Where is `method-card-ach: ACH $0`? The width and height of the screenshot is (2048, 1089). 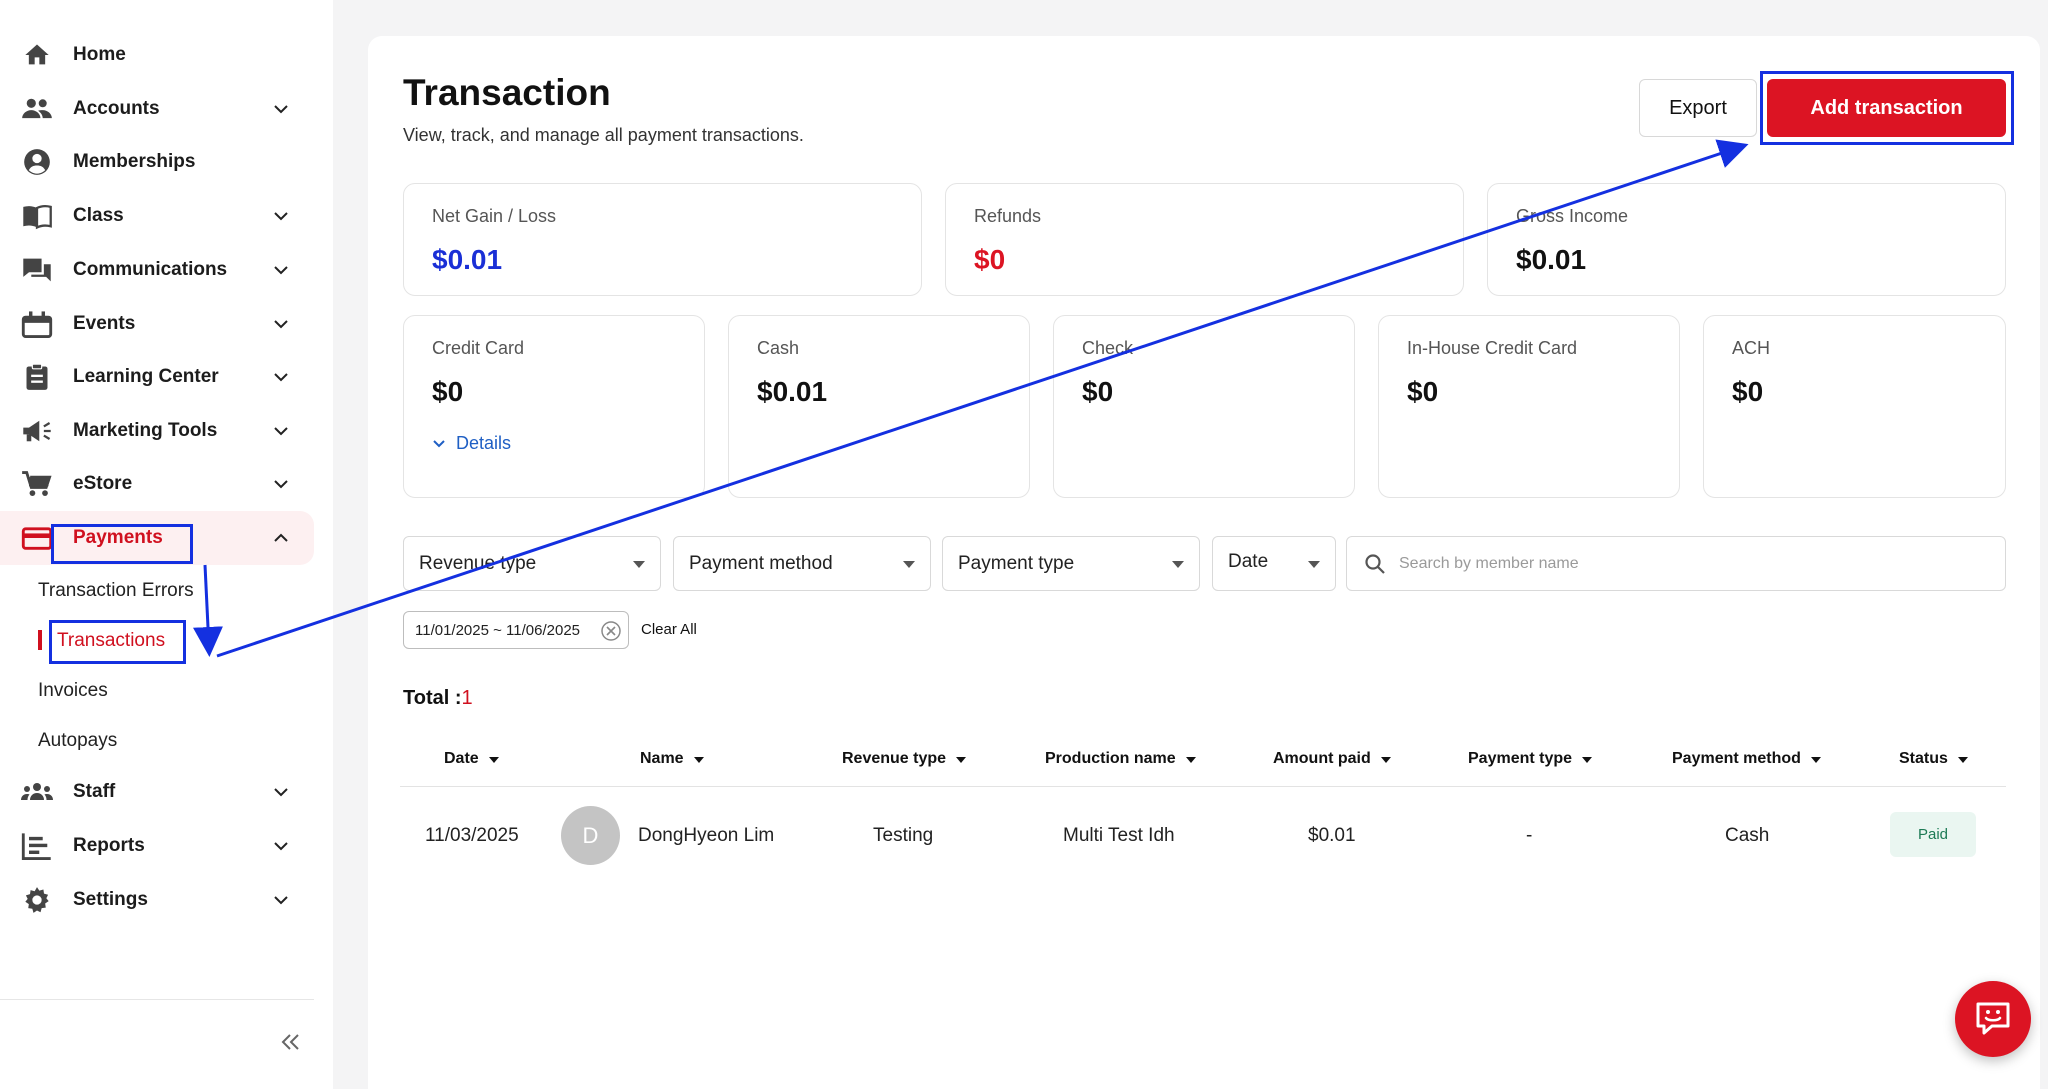 method-card-ach: ACH $0 is located at coordinates (1854, 406).